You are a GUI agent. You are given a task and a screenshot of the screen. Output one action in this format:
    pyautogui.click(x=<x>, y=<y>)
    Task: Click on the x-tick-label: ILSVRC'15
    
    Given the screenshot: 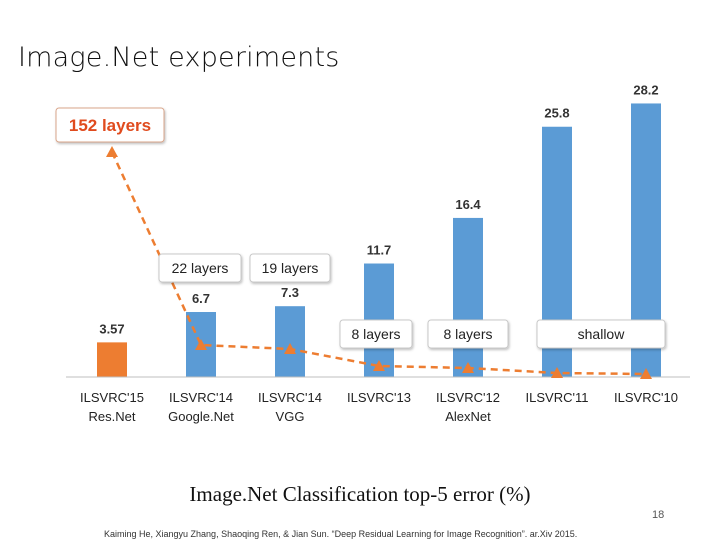 What is the action you would take?
    pyautogui.click(x=112, y=397)
    